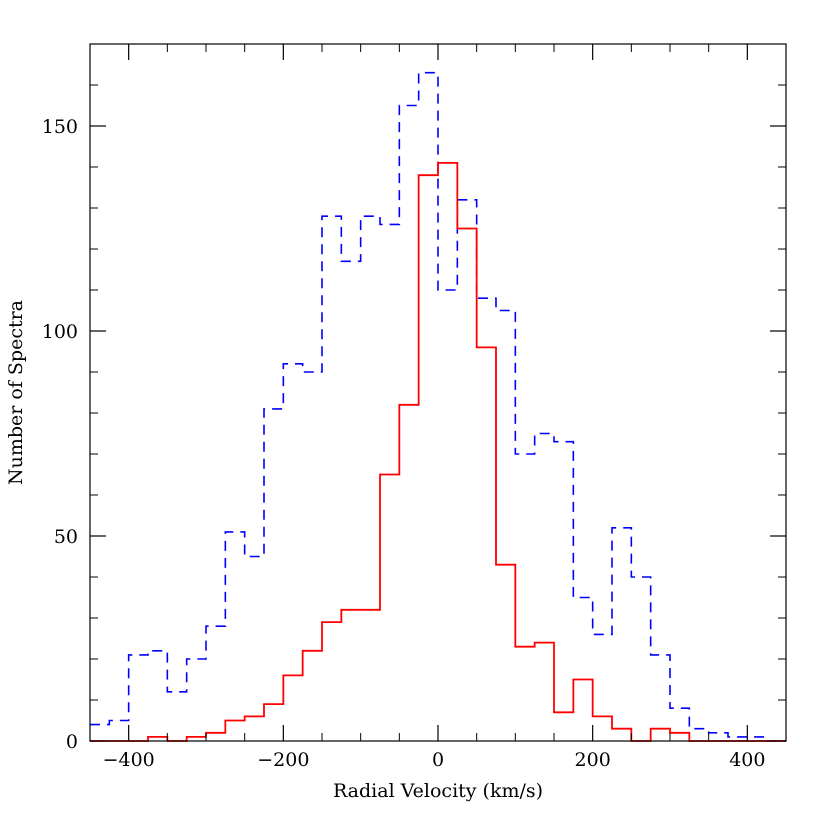  I want to click on y-tick-label: 100, so click(60, 332).